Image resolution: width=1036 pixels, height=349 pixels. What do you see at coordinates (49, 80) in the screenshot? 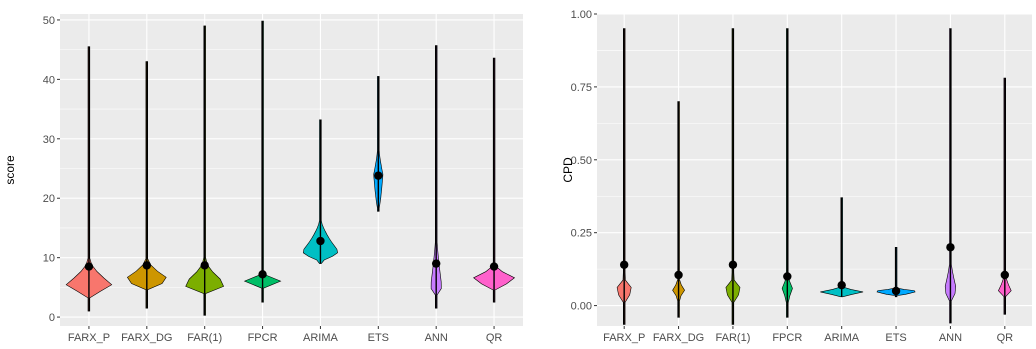
I see `y-tick-label: 40` at bounding box center [49, 80].